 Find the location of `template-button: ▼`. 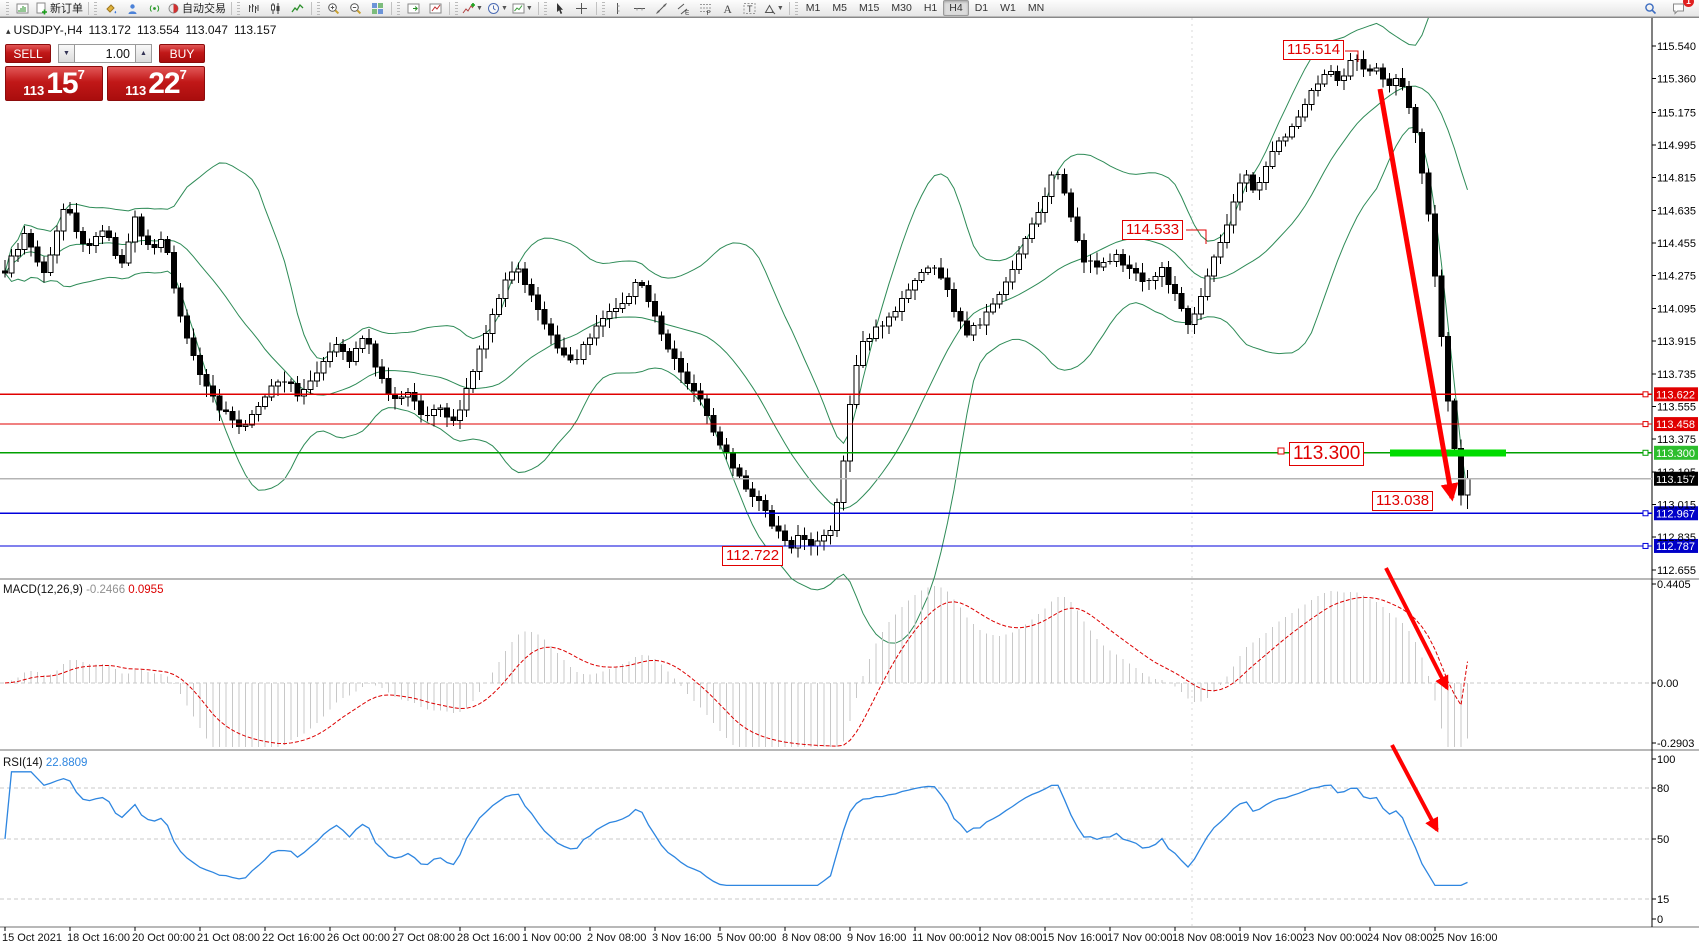

template-button: ▼ is located at coordinates (522, 8).